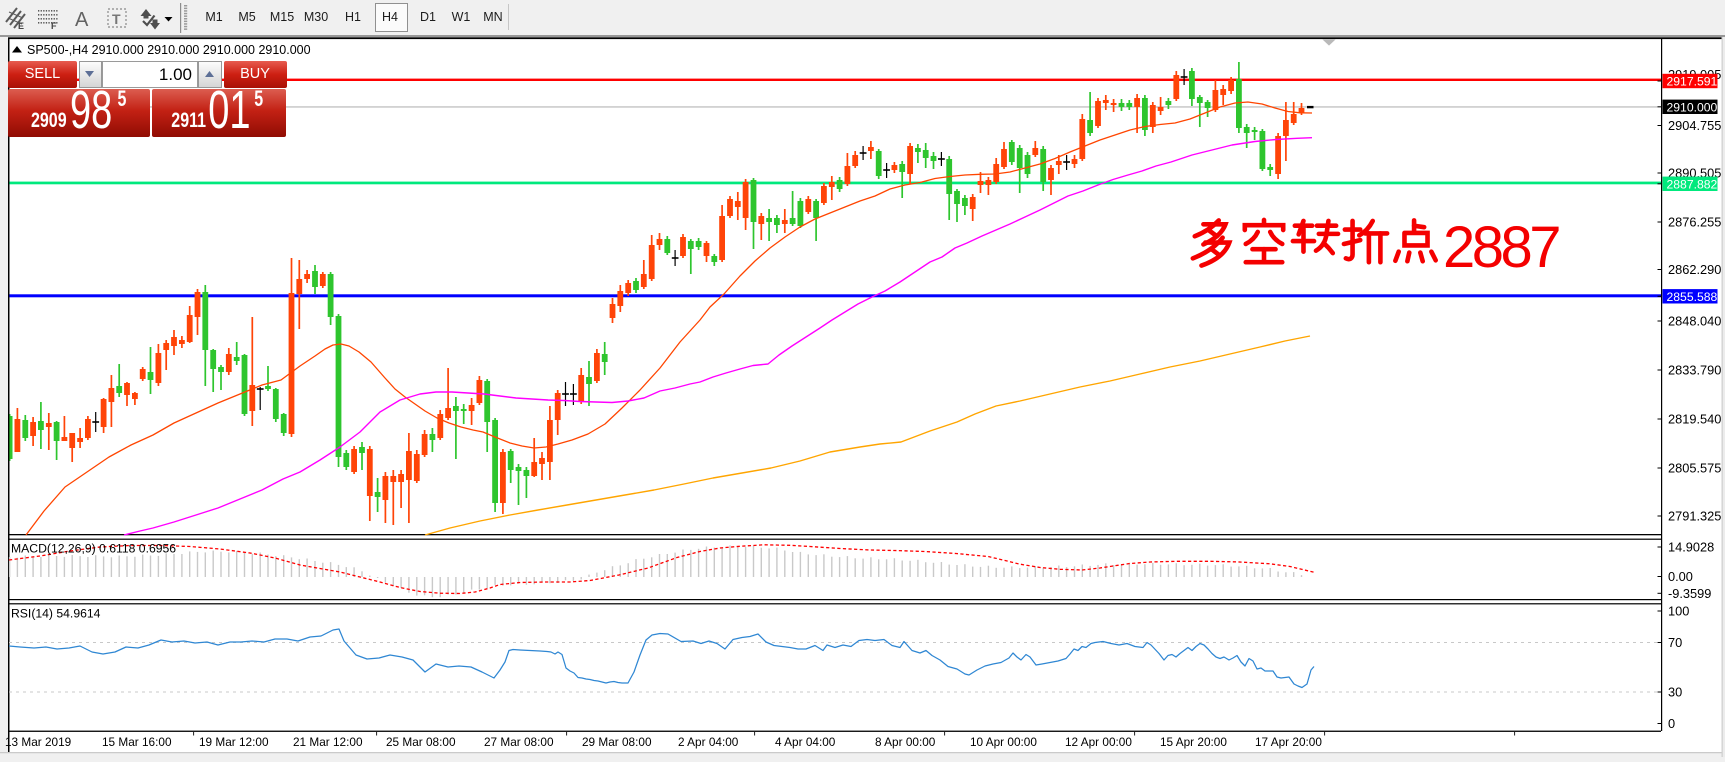  What do you see at coordinates (617, 742) in the screenshot?
I see `svg-text: 29 Mar 08:00` at bounding box center [617, 742].